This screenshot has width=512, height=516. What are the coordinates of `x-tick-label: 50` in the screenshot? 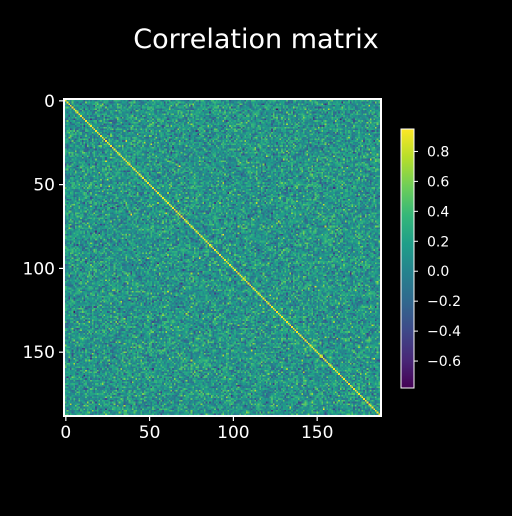 It's located at (150, 433).